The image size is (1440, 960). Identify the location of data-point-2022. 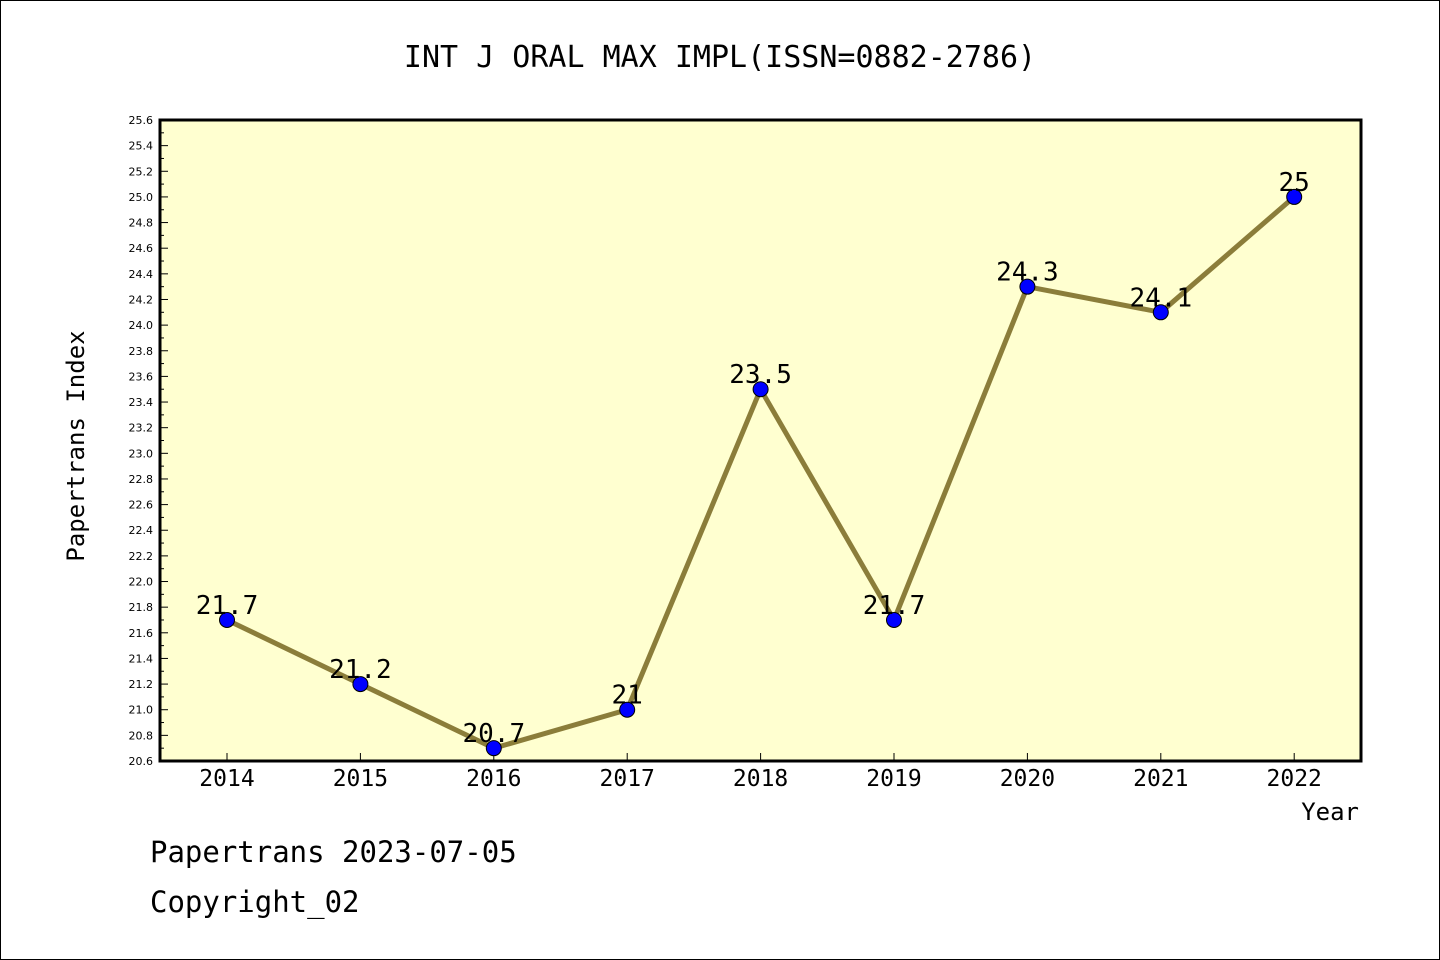
(1294, 196).